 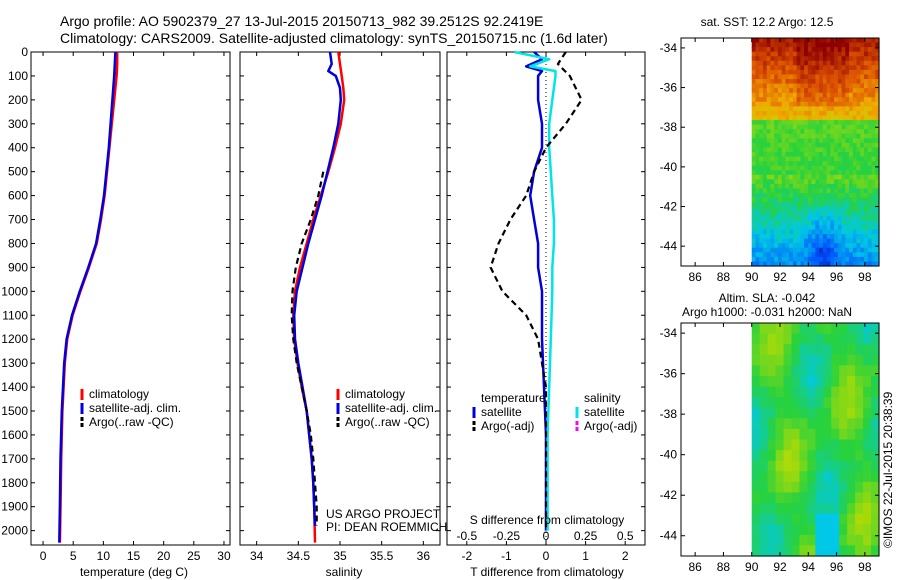 I want to click on diff-legend-label: Argo(-adj), so click(x=610, y=426).